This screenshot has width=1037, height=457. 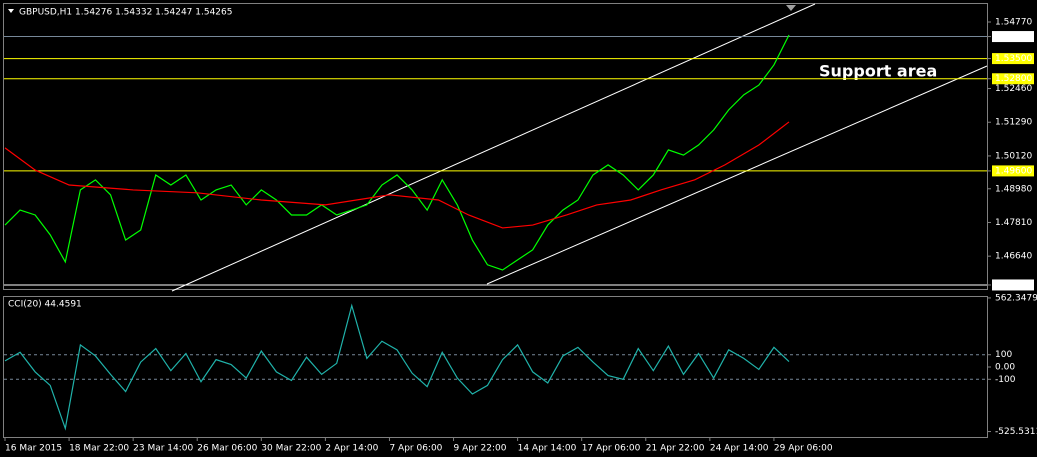 I want to click on x-tick-label: 17 Apr 06:00, so click(x=611, y=449).